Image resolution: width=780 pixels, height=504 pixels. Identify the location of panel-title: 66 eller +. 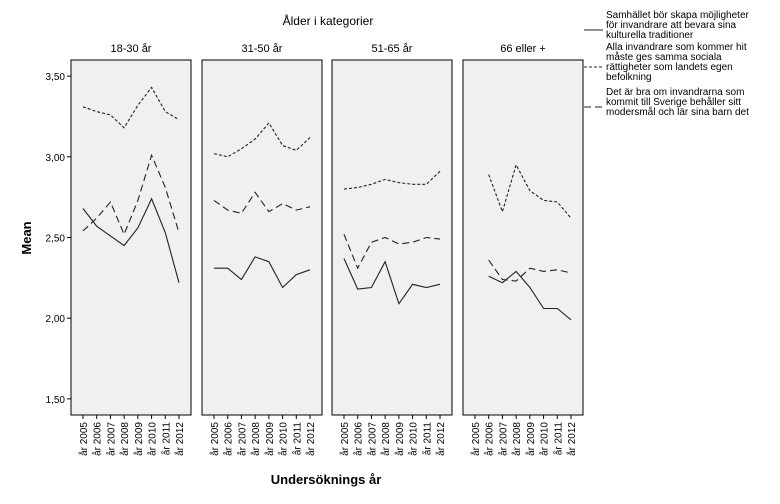
(523, 49).